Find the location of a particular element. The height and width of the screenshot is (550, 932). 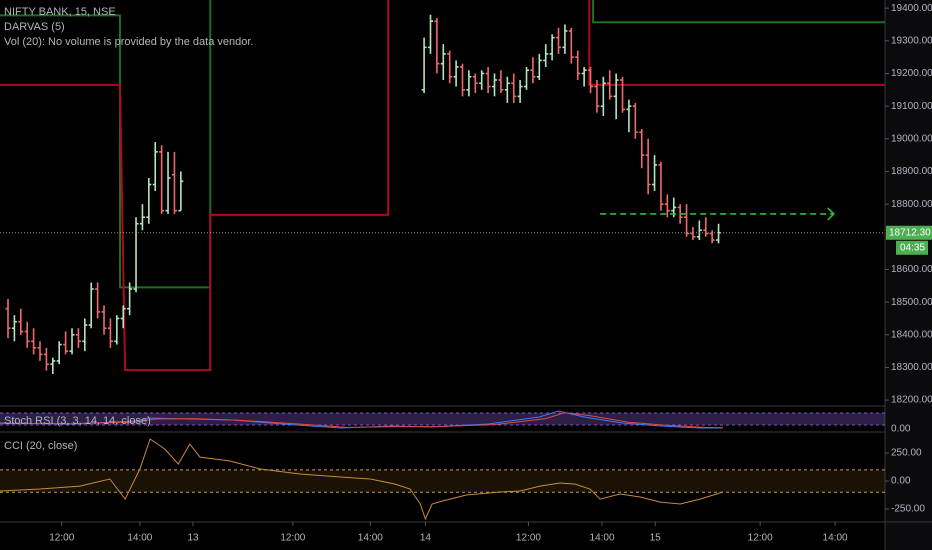

y-tick-label: 19000.00 is located at coordinates (911, 138).